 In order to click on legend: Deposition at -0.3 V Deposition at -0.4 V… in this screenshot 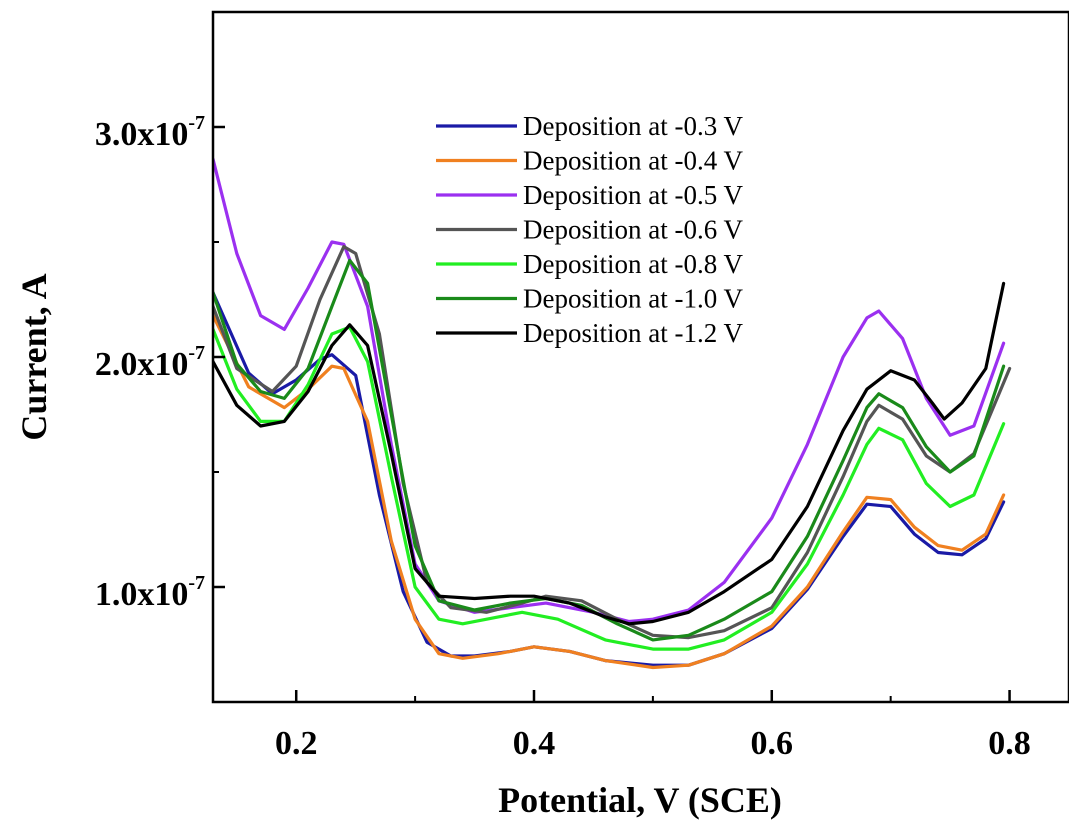, I will do `click(589, 229)`.